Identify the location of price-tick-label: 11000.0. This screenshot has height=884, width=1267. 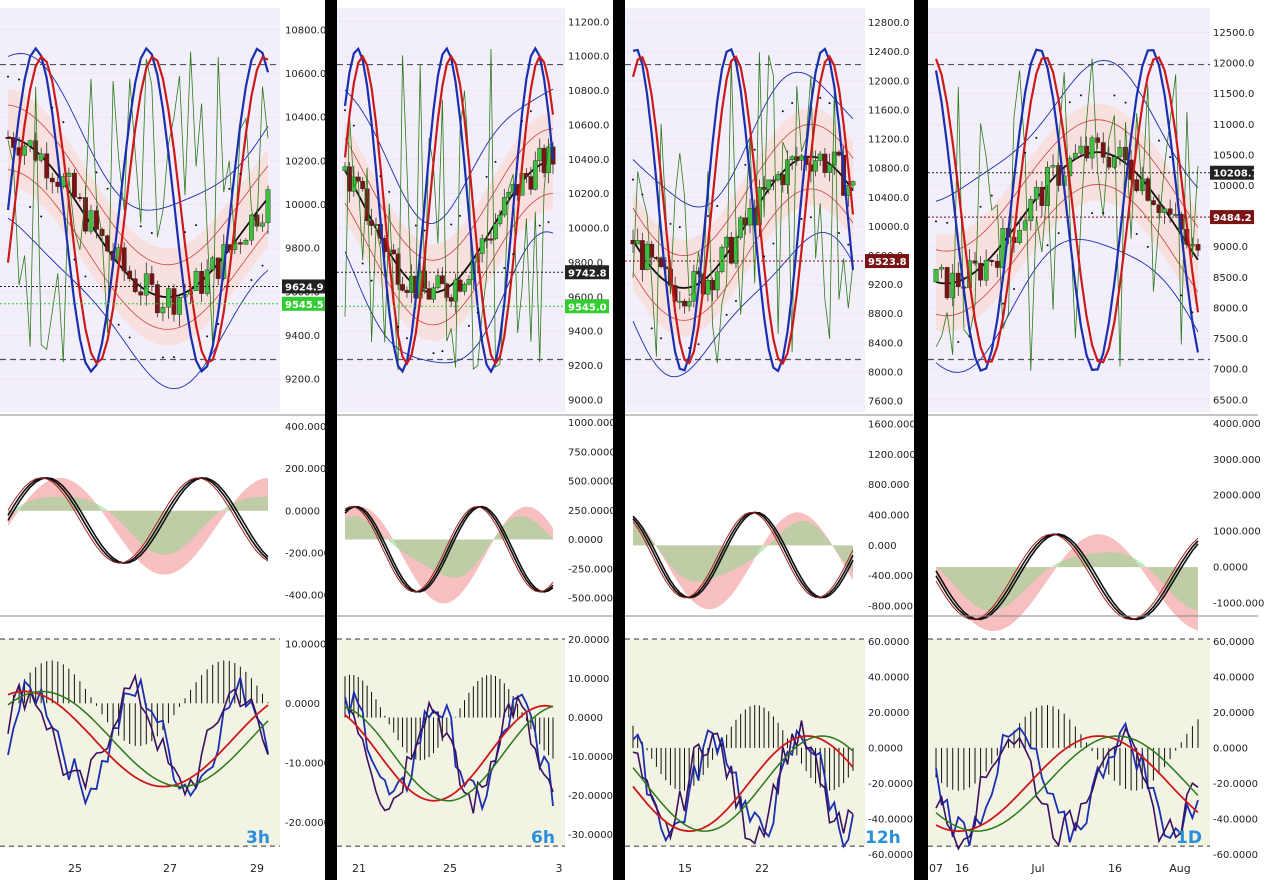
(588, 57).